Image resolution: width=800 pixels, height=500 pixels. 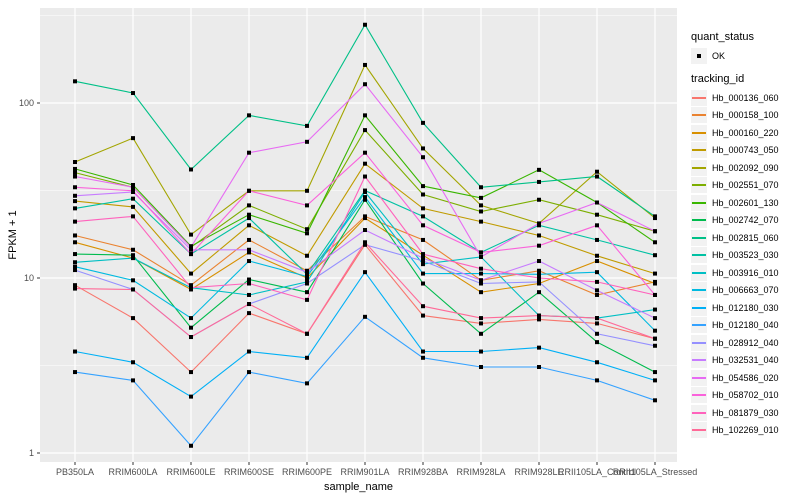 I want to click on legend-label: Hb_012180_040, so click(x=745, y=325).